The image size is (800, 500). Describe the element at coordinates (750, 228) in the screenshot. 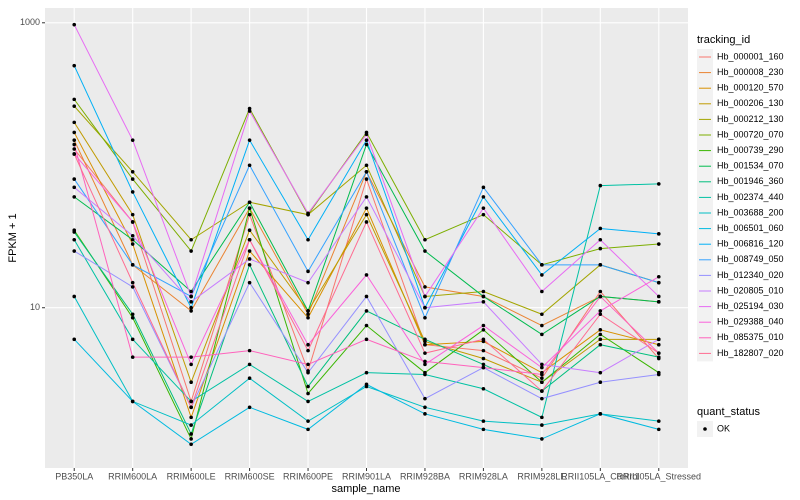

I see `legend-label: Hb_006501_060` at that location.